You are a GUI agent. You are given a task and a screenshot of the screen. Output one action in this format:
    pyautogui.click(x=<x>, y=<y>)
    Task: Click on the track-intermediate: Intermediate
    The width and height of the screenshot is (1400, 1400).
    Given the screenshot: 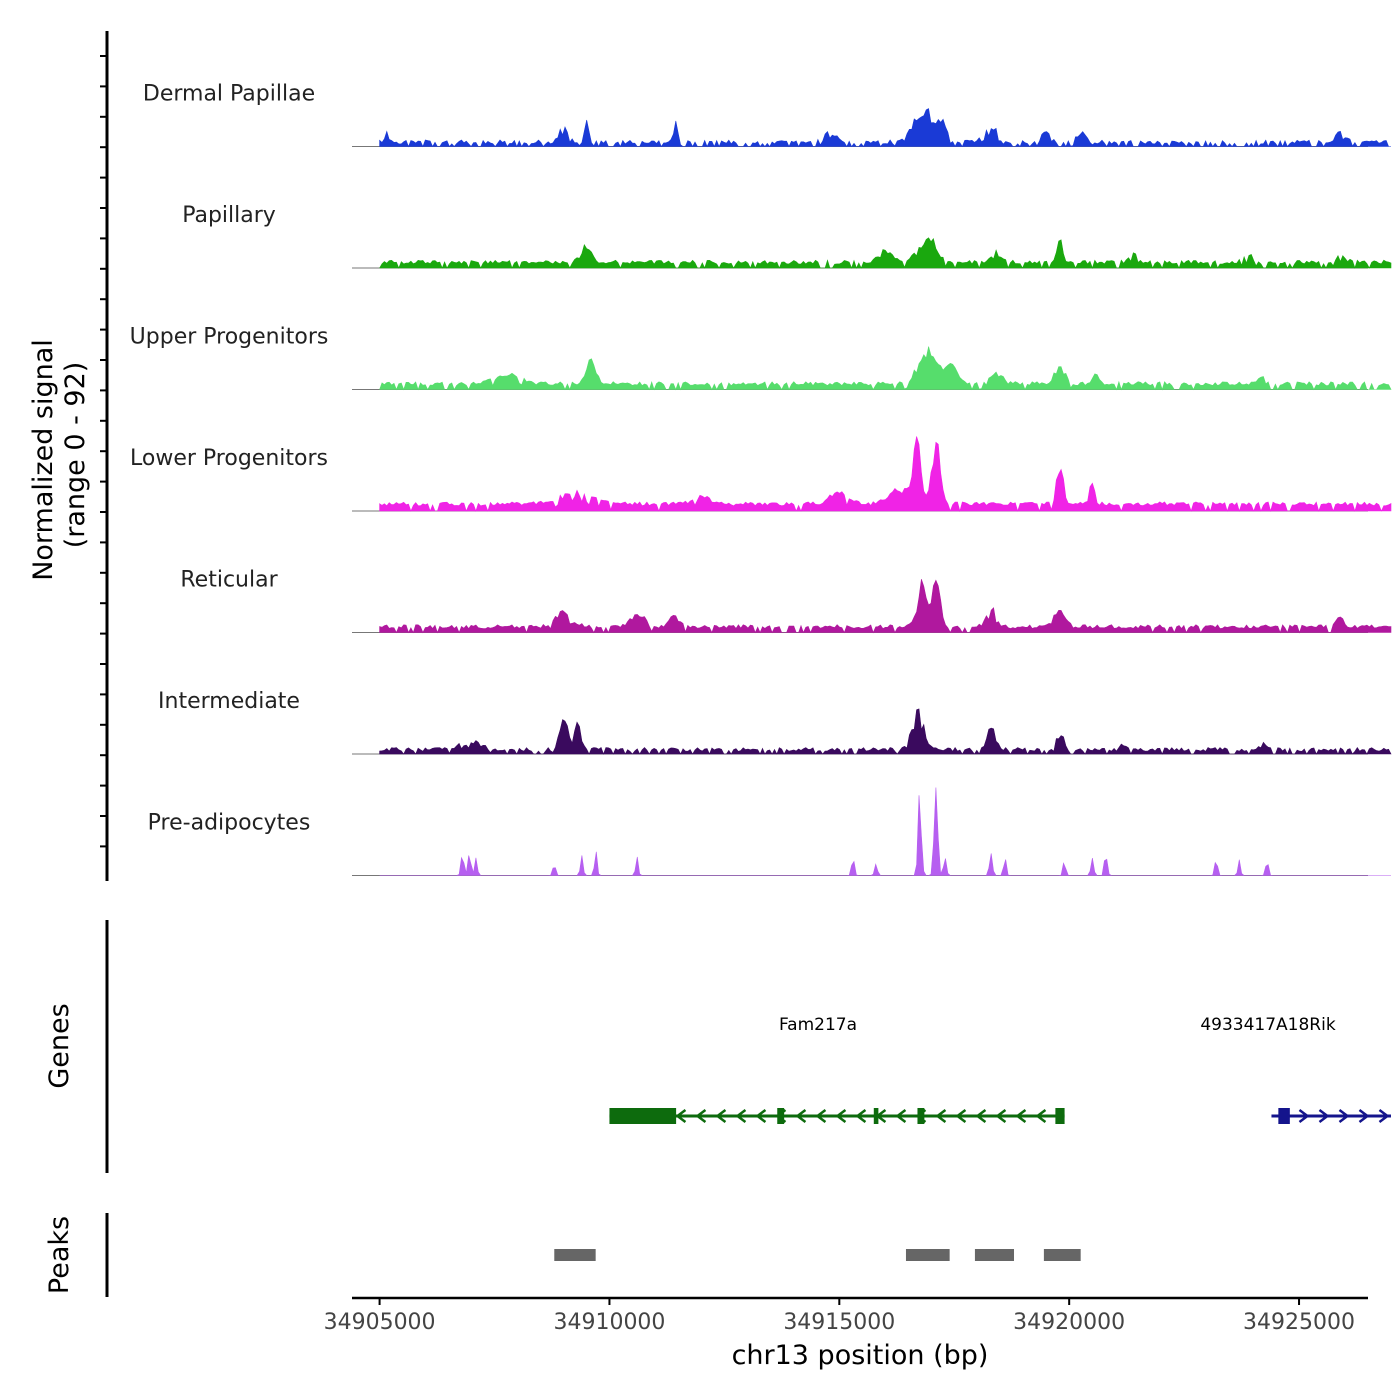 What is the action you would take?
    pyautogui.click(x=775, y=722)
    